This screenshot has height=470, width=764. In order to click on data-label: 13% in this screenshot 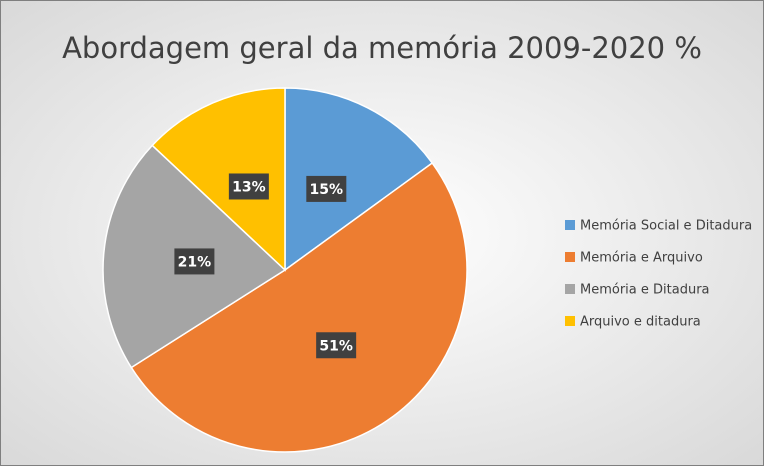, I will do `click(249, 187)`.